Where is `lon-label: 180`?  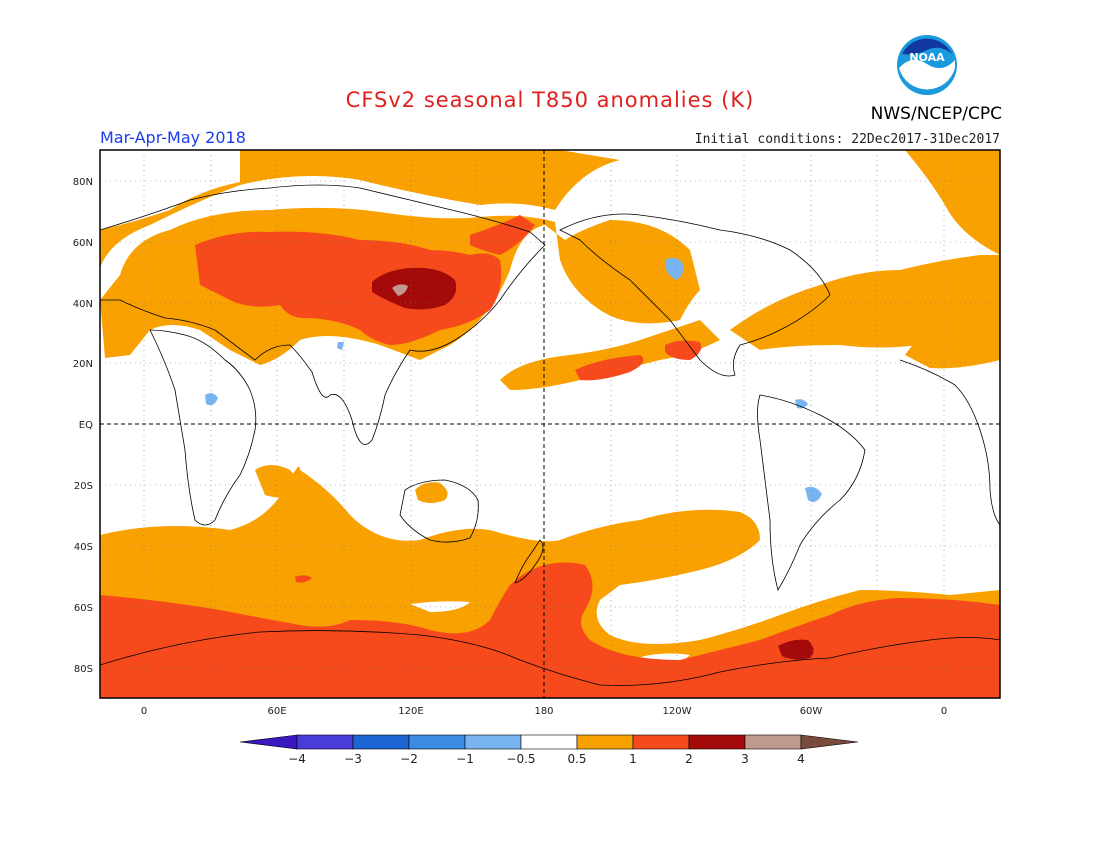
lon-label: 180 is located at coordinates (543, 711).